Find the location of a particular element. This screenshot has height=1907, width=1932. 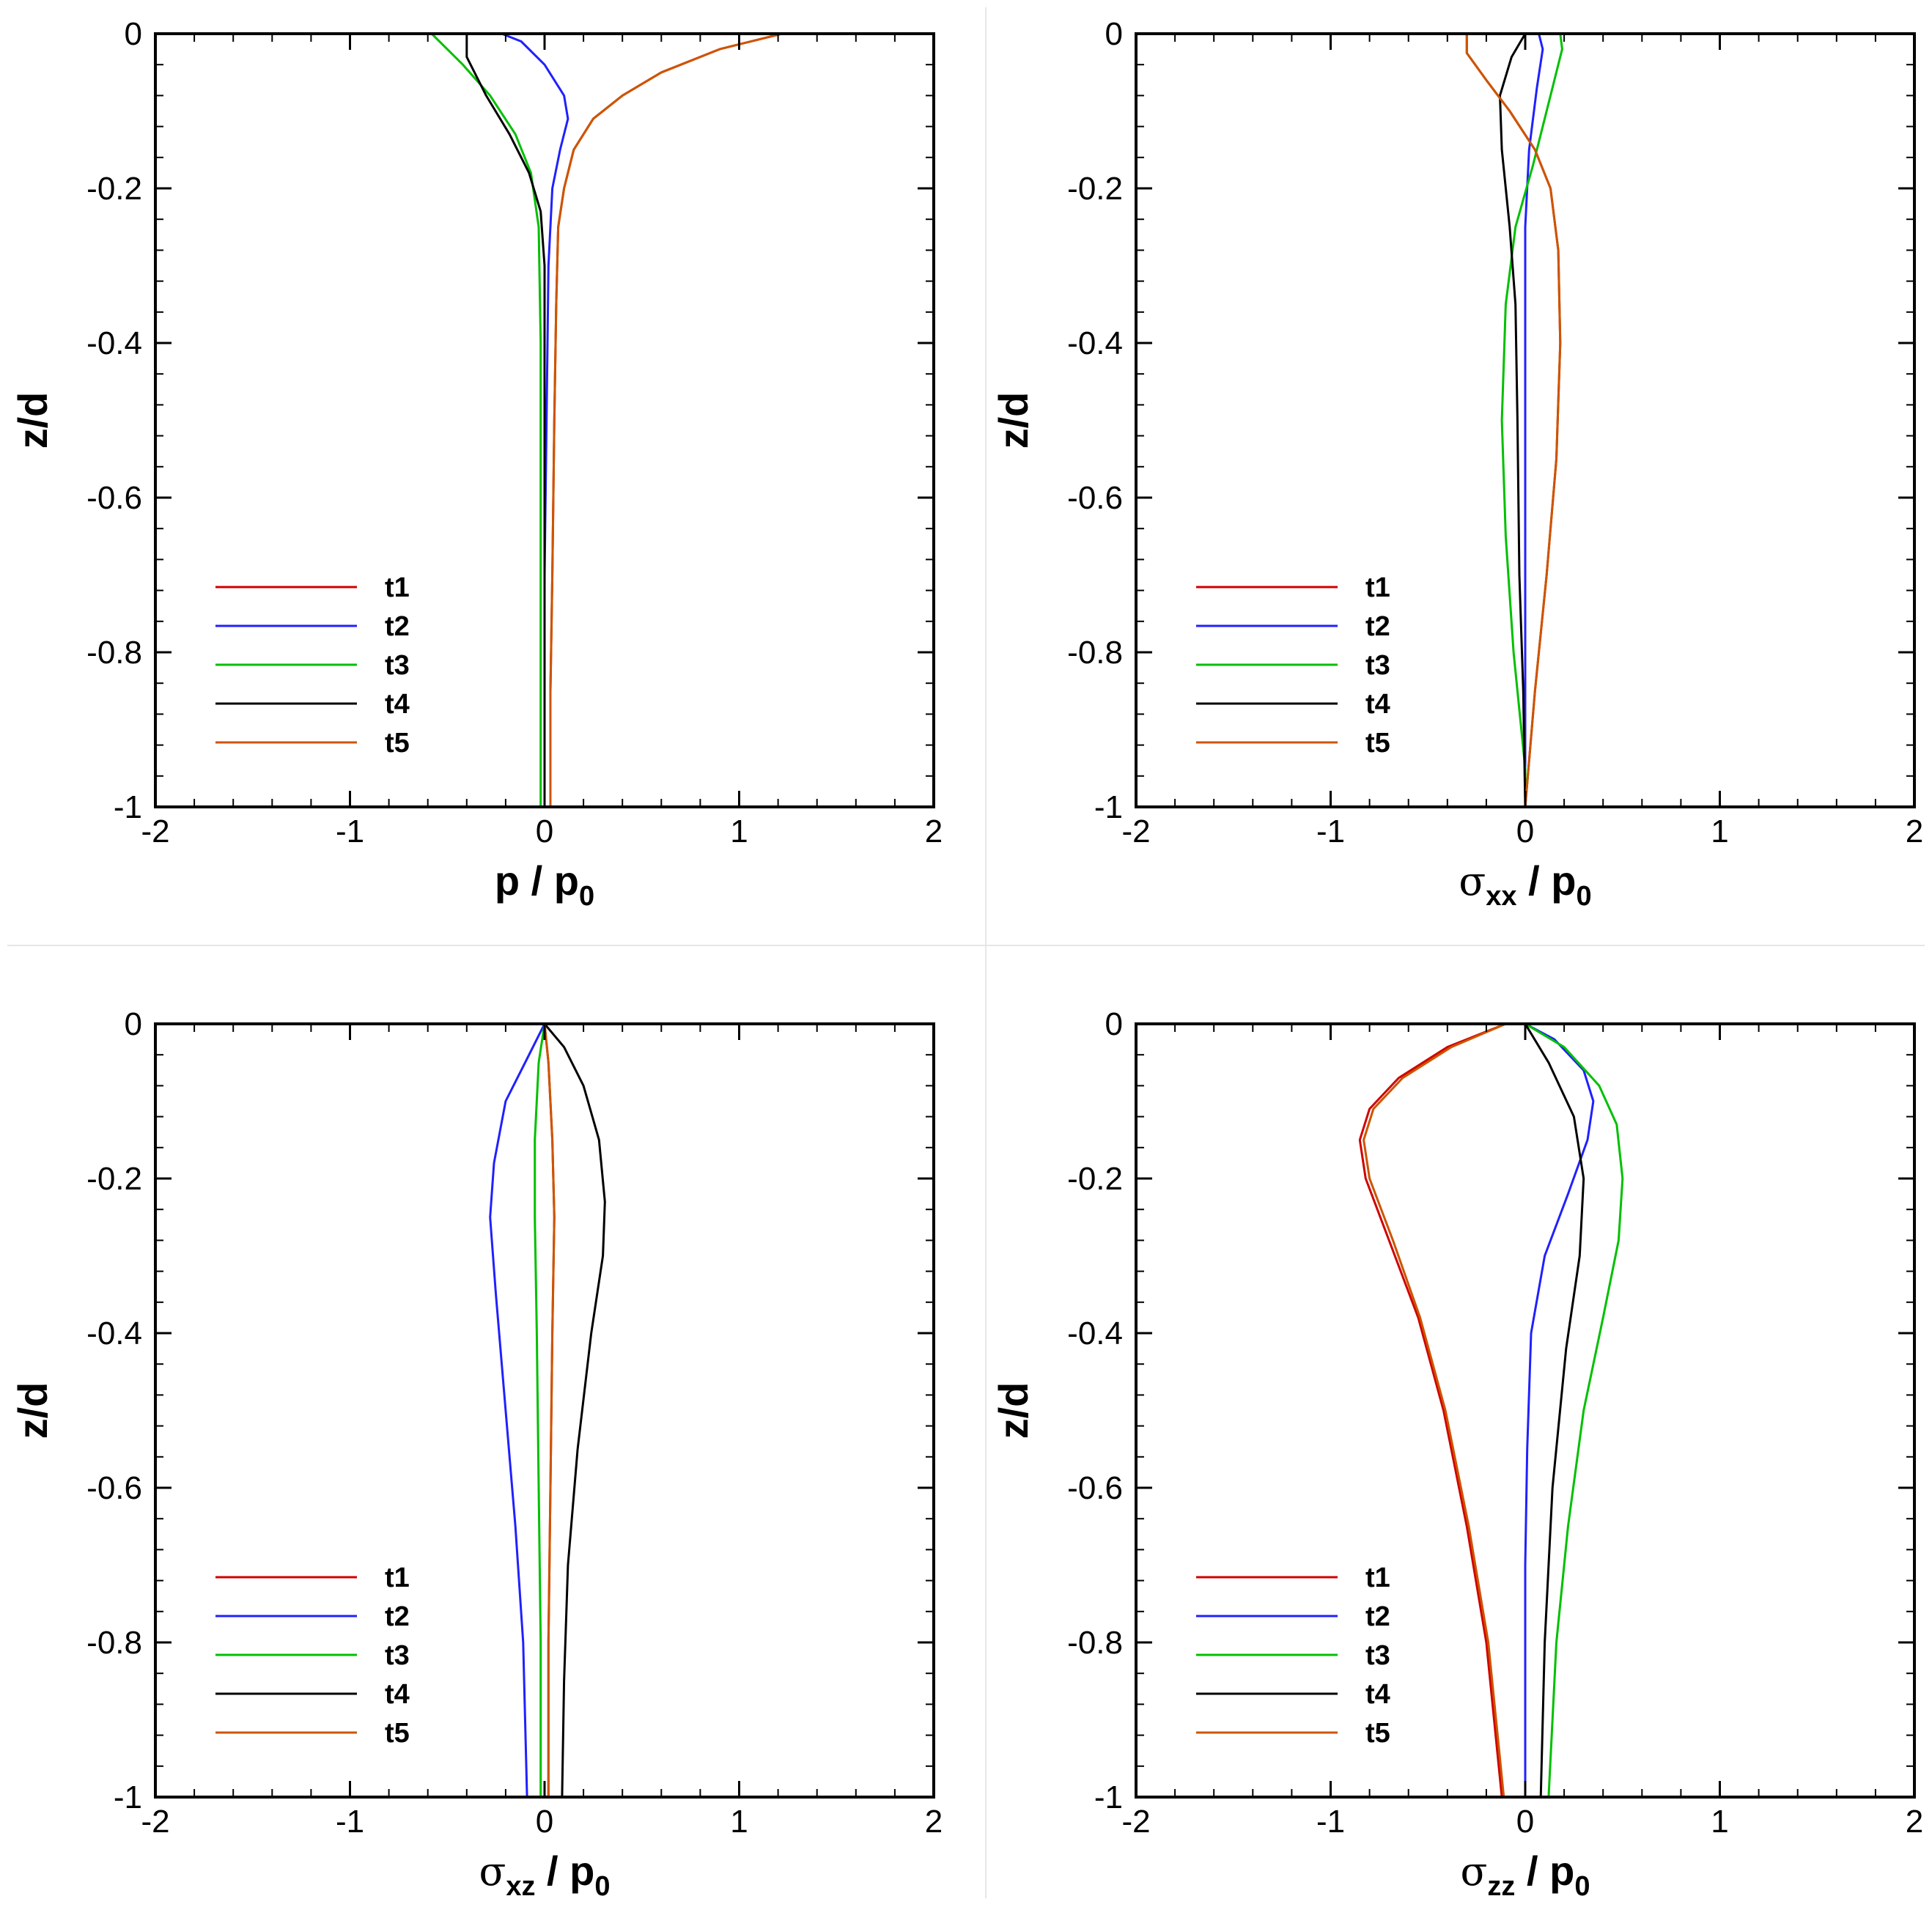

x-axis-title-main: p / p is located at coordinates (537, 881).